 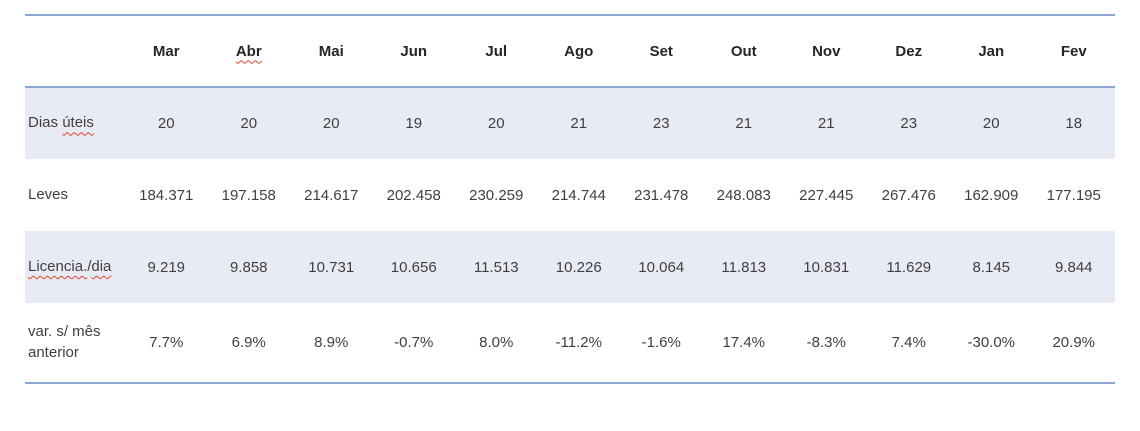 I want to click on label-text: Mar, so click(x=166, y=51).